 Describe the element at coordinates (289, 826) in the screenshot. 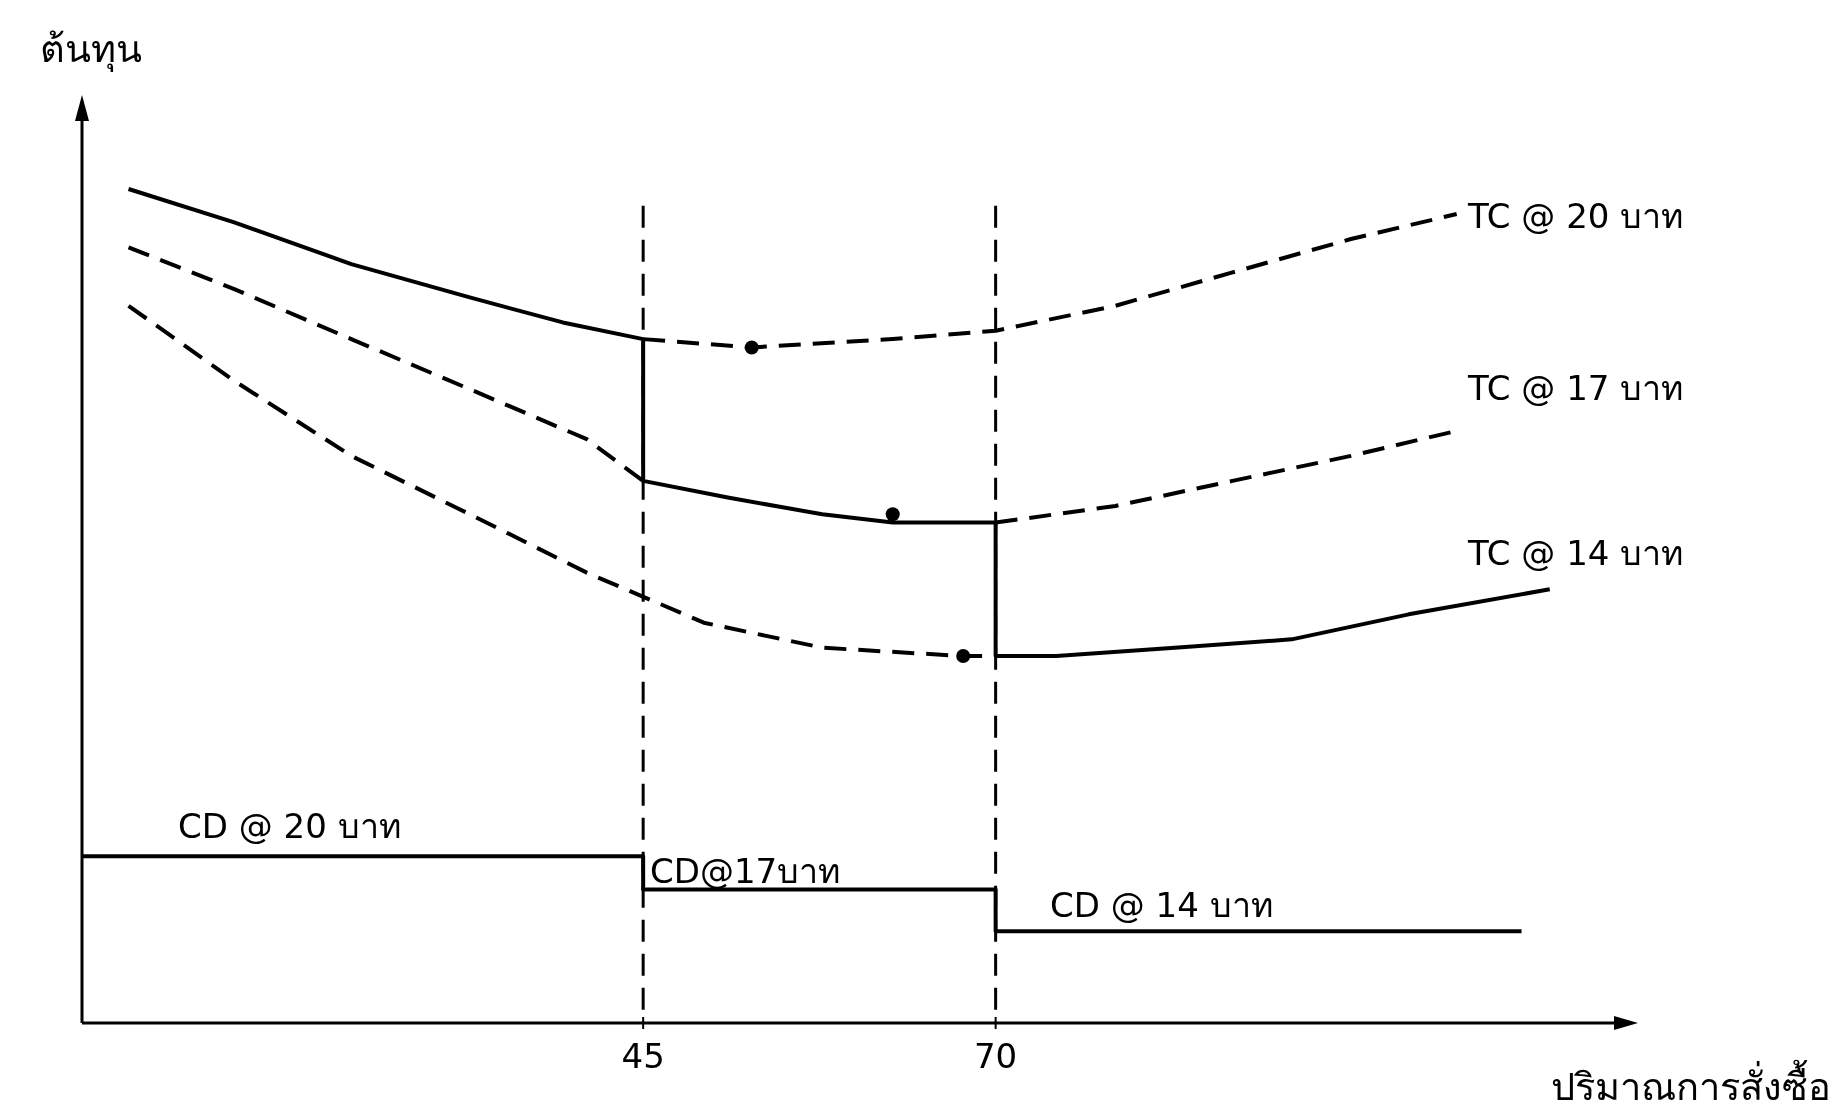

I see `annotation: CD @ 20 บาท` at that location.